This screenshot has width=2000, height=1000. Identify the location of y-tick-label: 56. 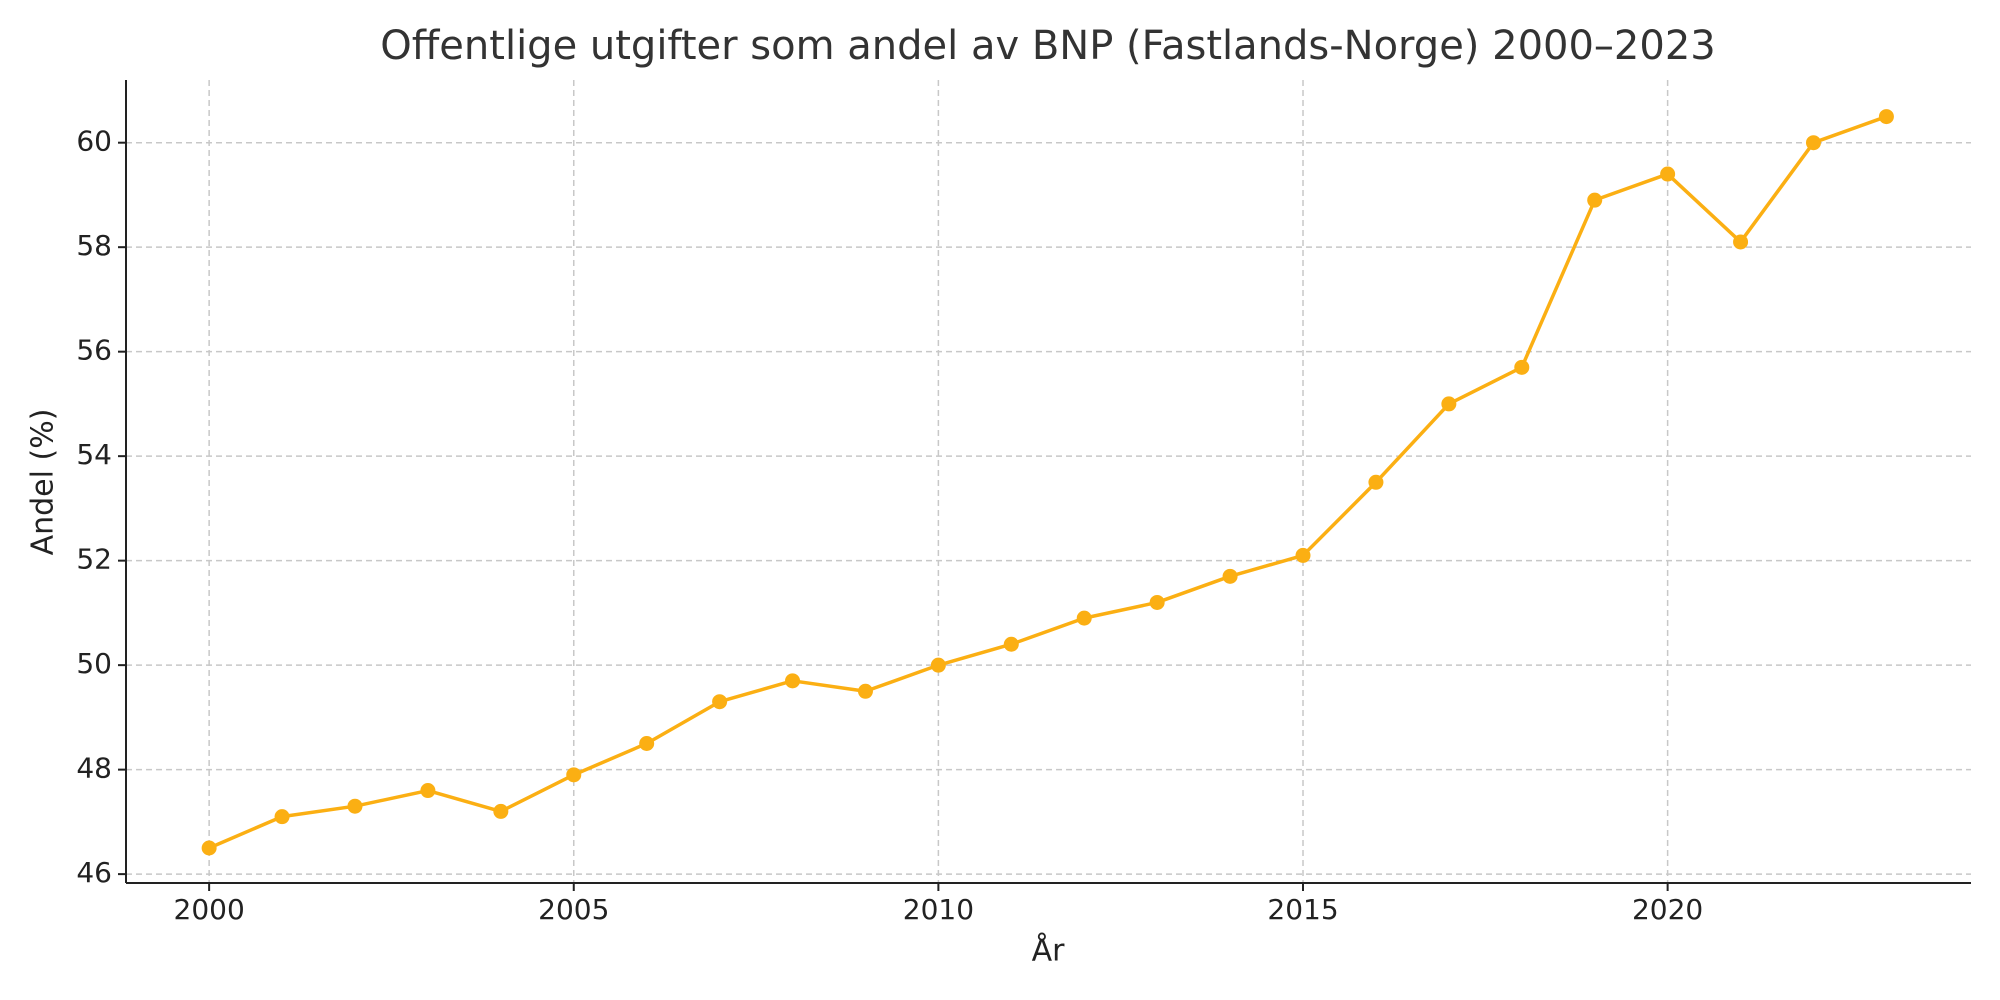
(94, 350).